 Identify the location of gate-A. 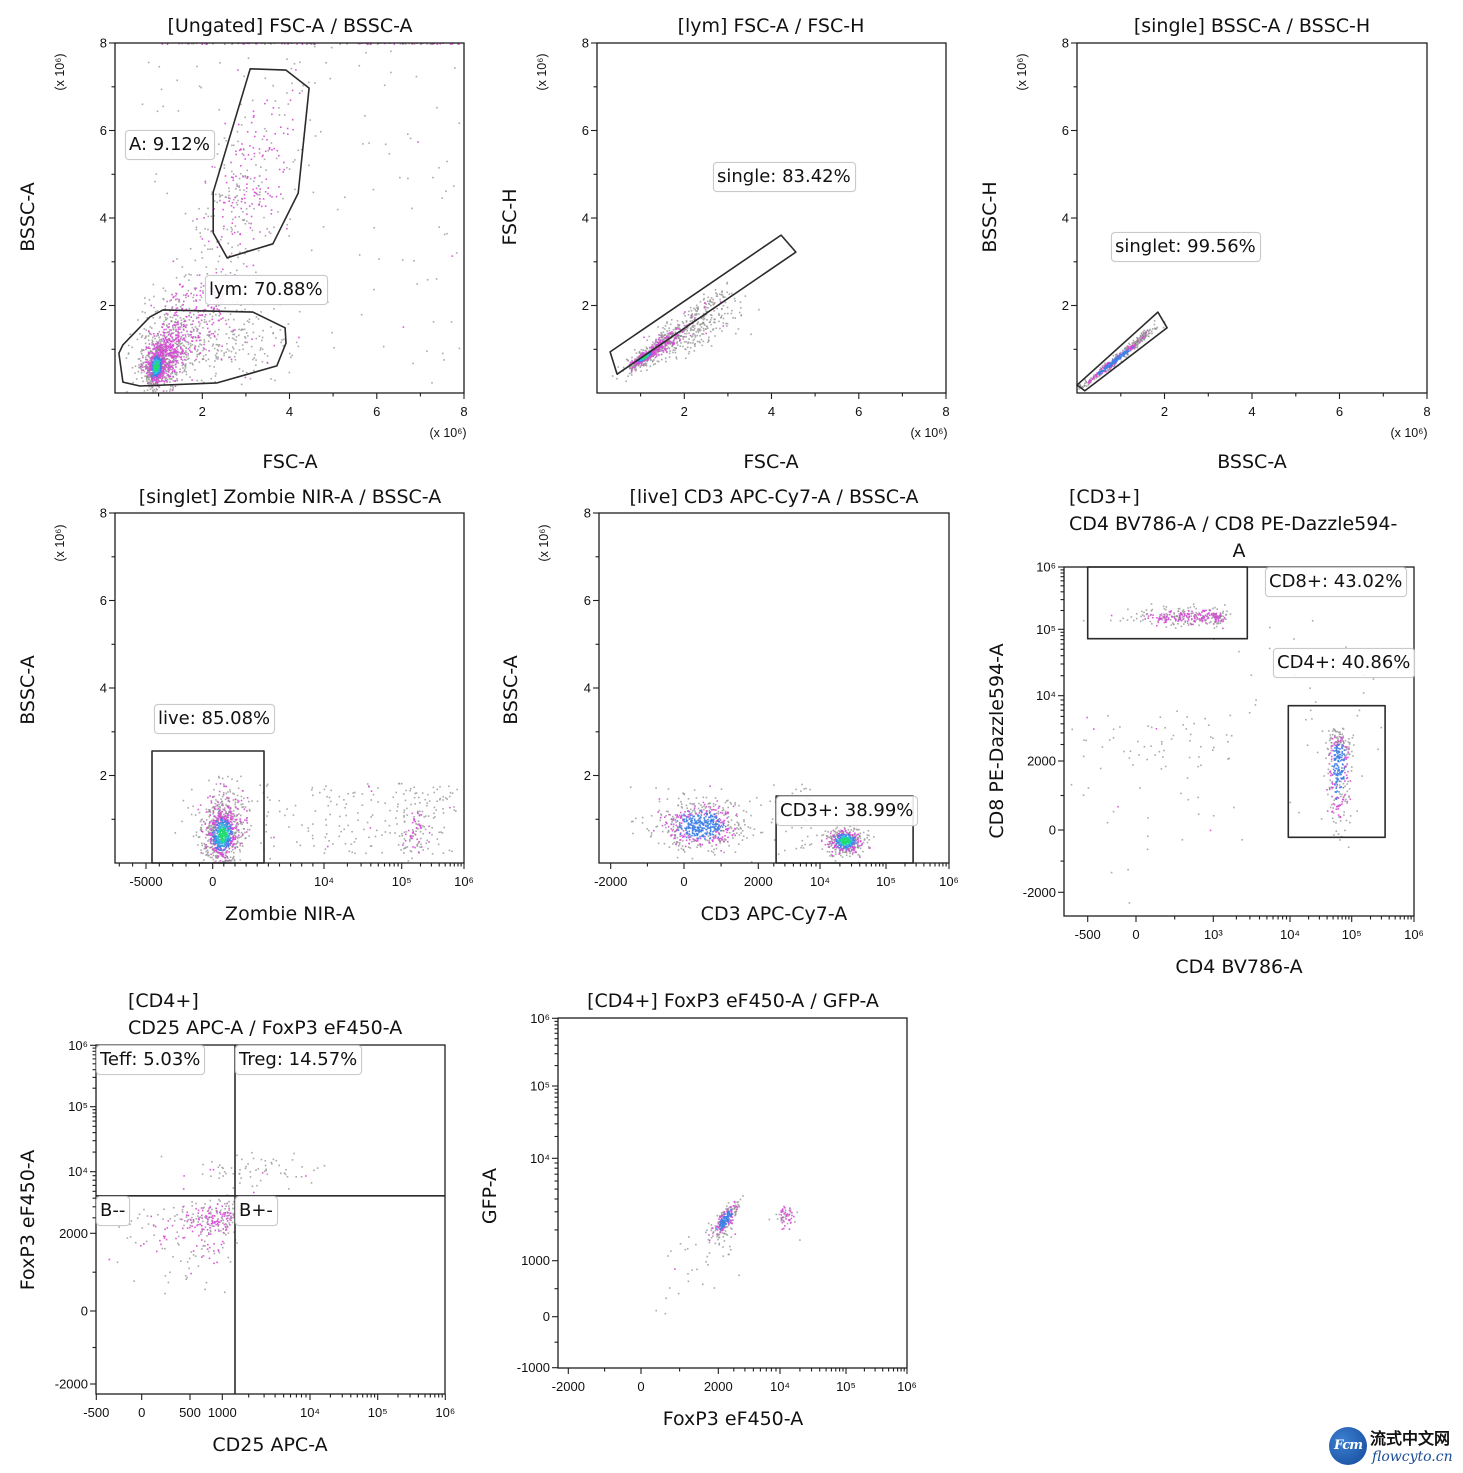
(261, 163).